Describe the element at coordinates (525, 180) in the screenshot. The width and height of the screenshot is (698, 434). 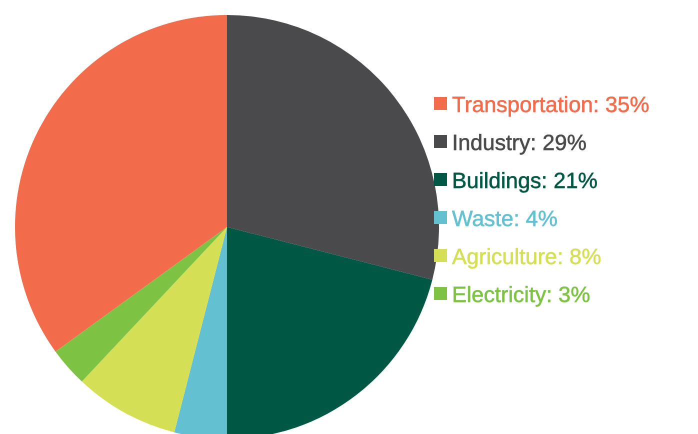
I see `legend-label: Buildings: 21%` at that location.